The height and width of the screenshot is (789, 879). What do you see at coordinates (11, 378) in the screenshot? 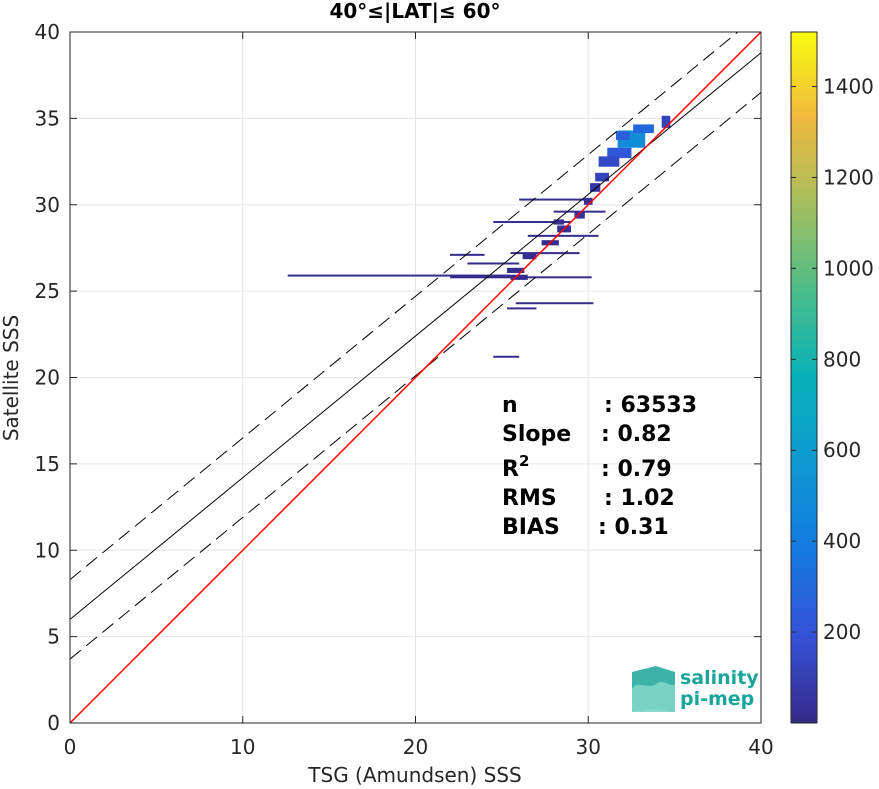
I see `y-axis-label: Satellite SSS` at bounding box center [11, 378].